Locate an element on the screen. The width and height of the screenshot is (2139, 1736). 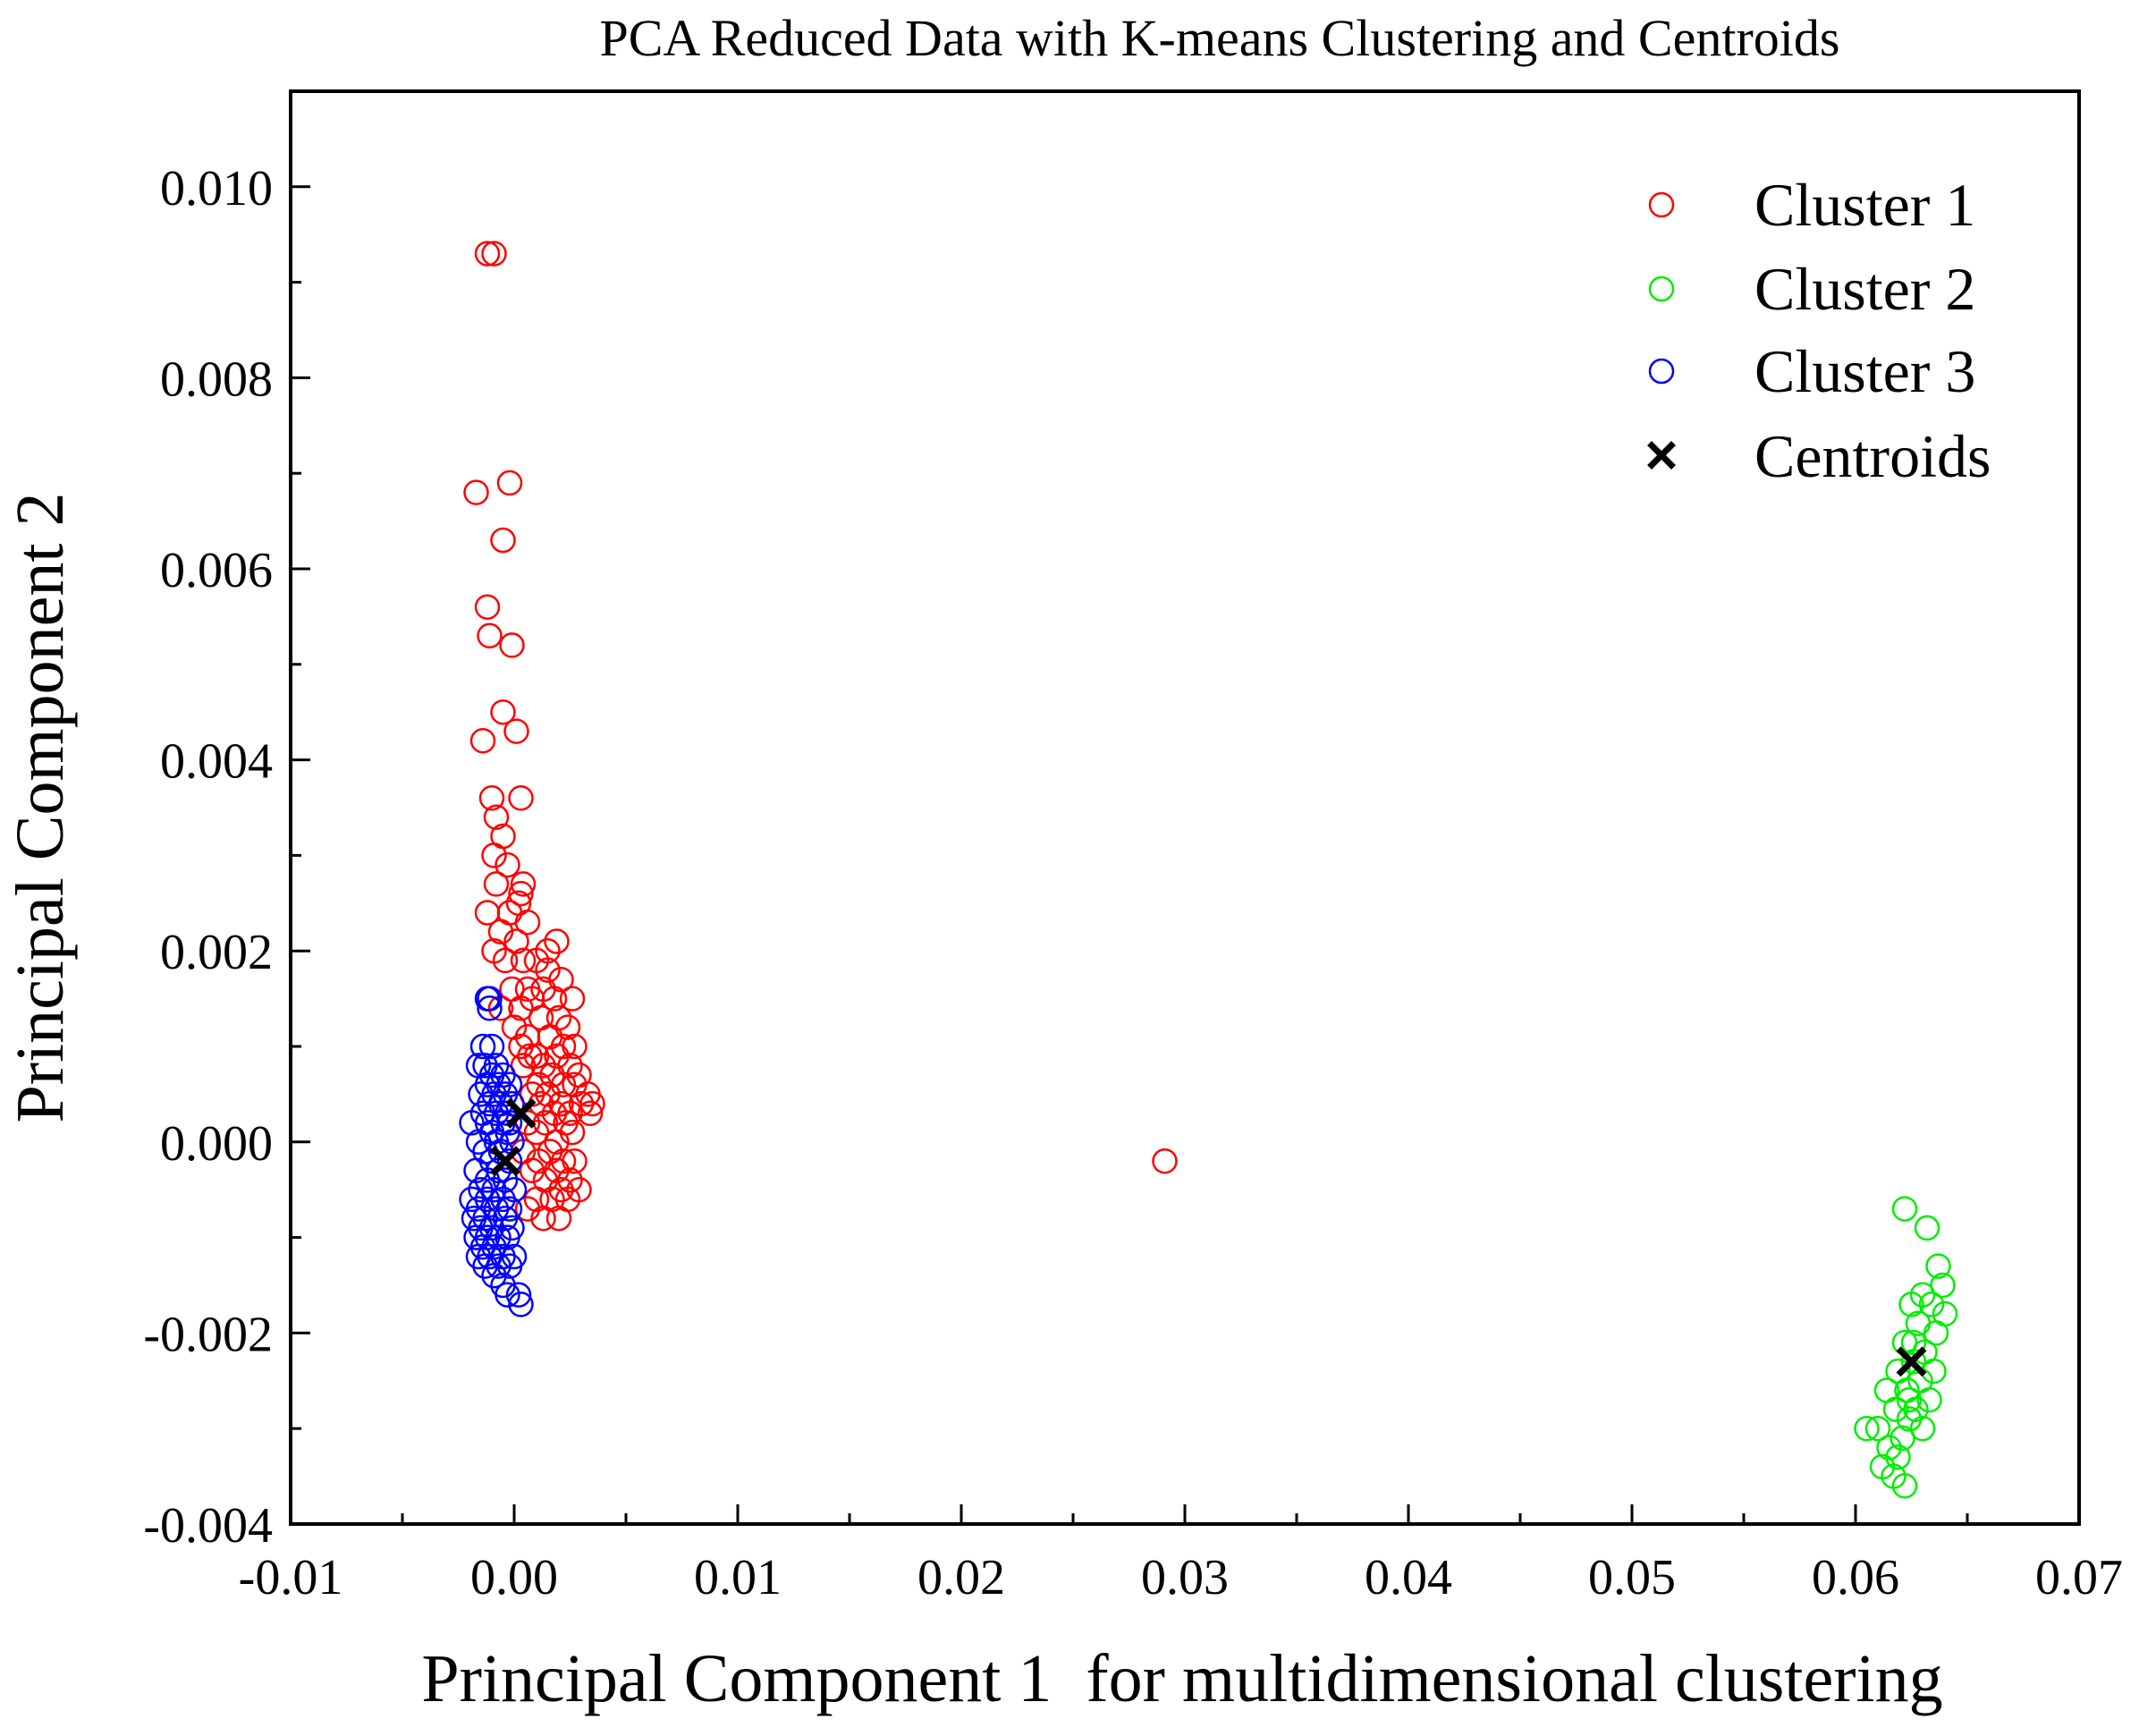
x-tick-label: 0.03 is located at coordinates (1185, 1577).